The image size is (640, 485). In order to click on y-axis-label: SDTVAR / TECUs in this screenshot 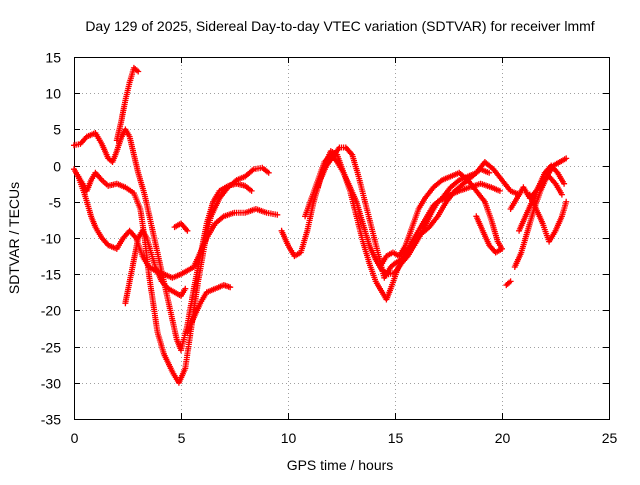, I will do `click(14, 238)`.